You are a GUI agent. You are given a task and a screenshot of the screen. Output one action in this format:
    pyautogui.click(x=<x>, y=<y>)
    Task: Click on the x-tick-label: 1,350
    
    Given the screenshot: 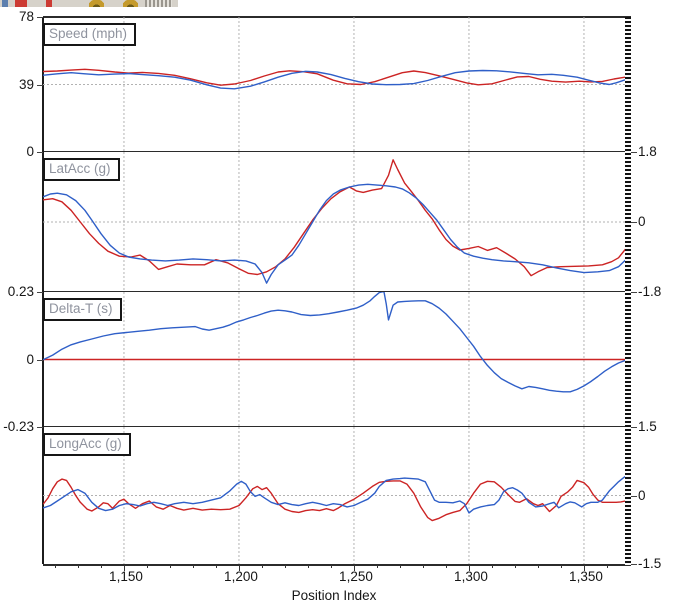 What is the action you would take?
    pyautogui.click(x=586, y=576)
    